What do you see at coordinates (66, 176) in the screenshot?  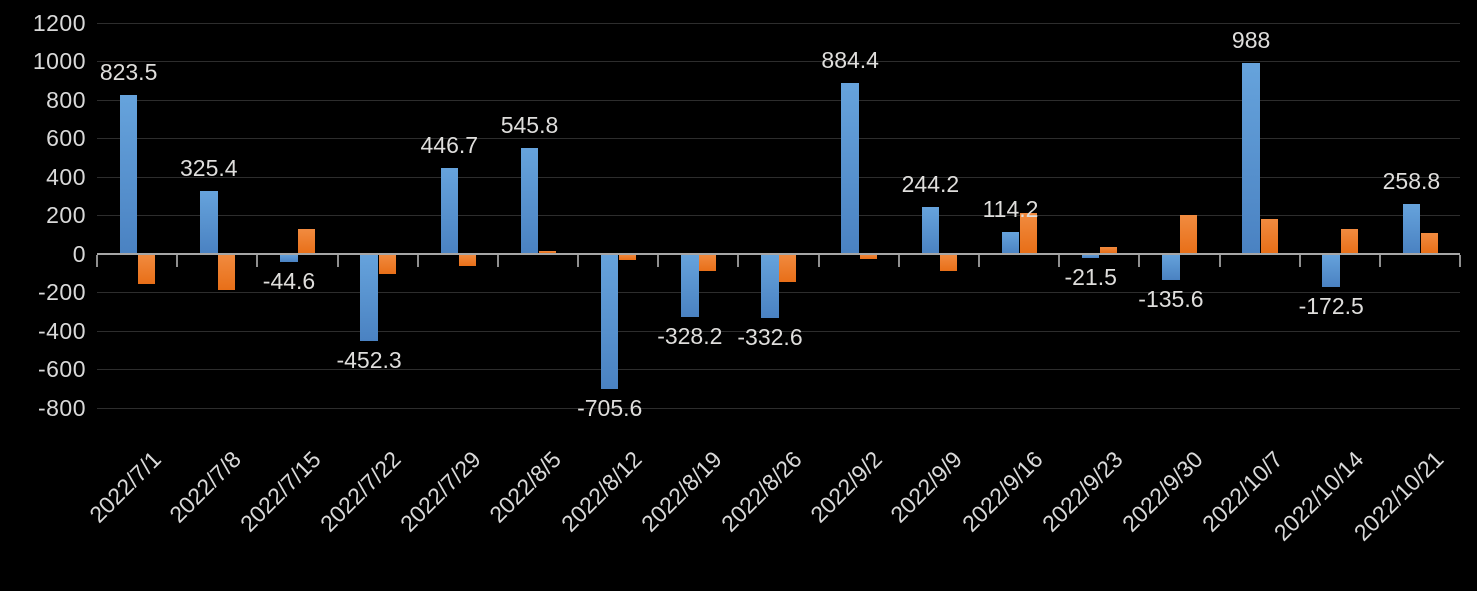 I see `y-axis-tick-label: 400` at bounding box center [66, 176].